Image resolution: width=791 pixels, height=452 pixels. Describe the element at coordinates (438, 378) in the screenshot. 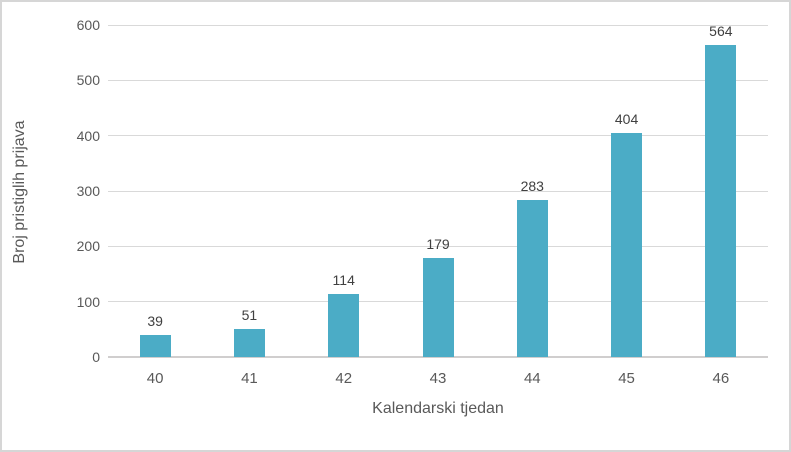

I see `x-tick-label-43: 43` at that location.